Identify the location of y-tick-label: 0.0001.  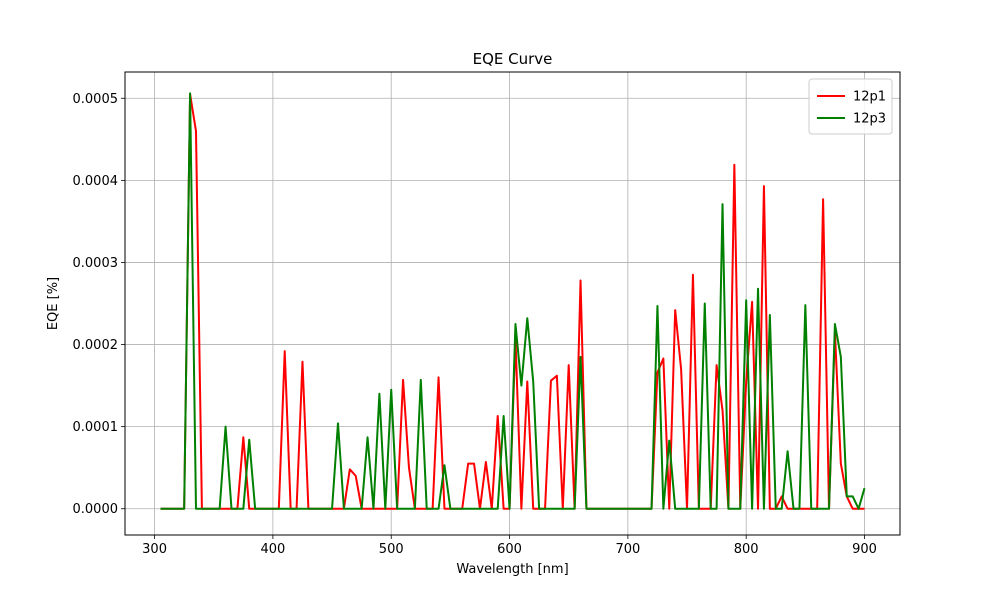
(96, 427).